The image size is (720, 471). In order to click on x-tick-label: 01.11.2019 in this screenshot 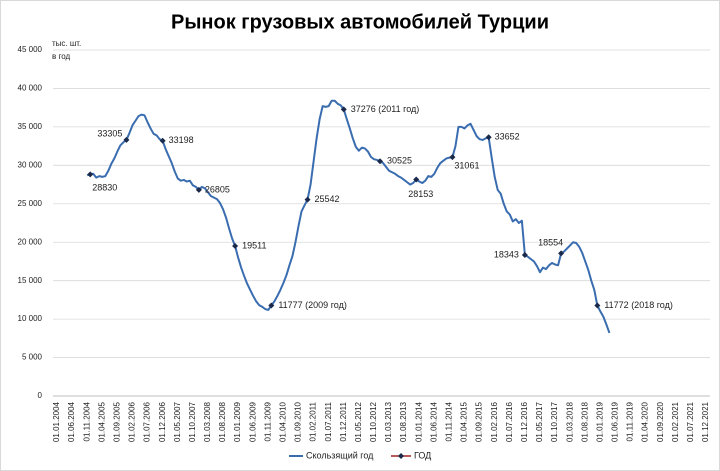, I will do `click(630, 421)`.